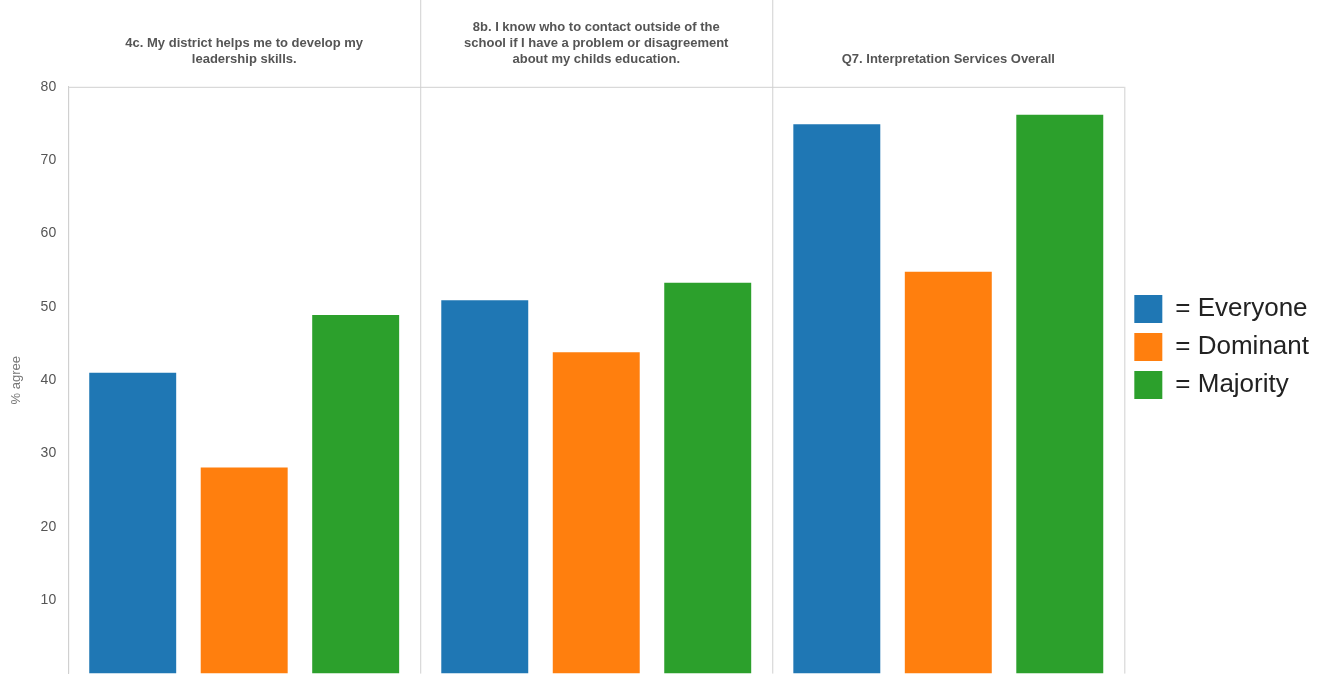 Image resolution: width=1329 pixels, height=694 pixels. What do you see at coordinates (48, 232) in the screenshot?
I see `y-tick-label: 60` at bounding box center [48, 232].